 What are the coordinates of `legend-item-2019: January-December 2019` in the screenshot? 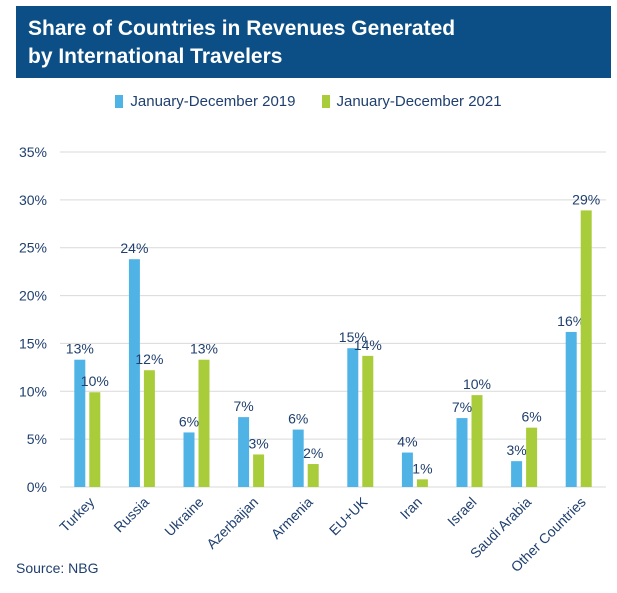 It's located at (205, 101).